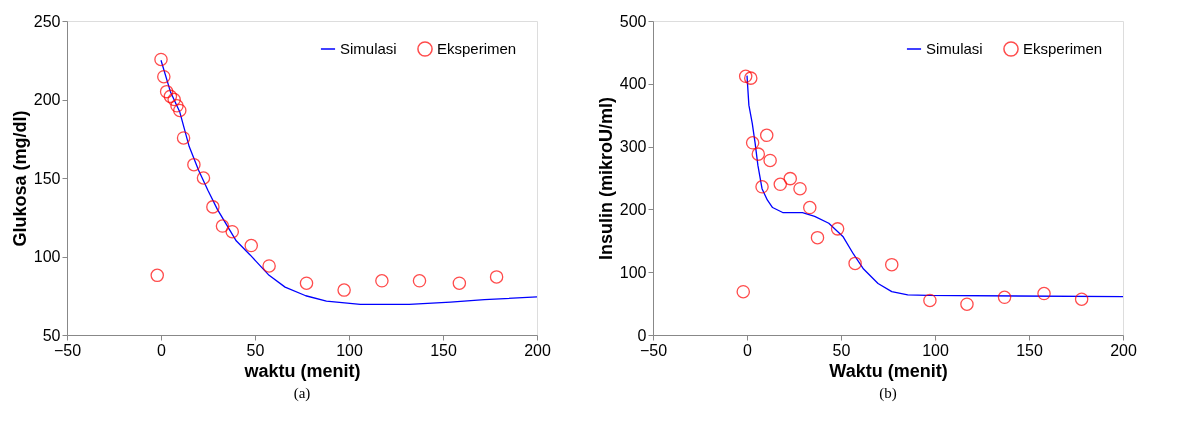  What do you see at coordinates (47, 178) in the screenshot?
I see `y-tick-label: 150` at bounding box center [47, 178].